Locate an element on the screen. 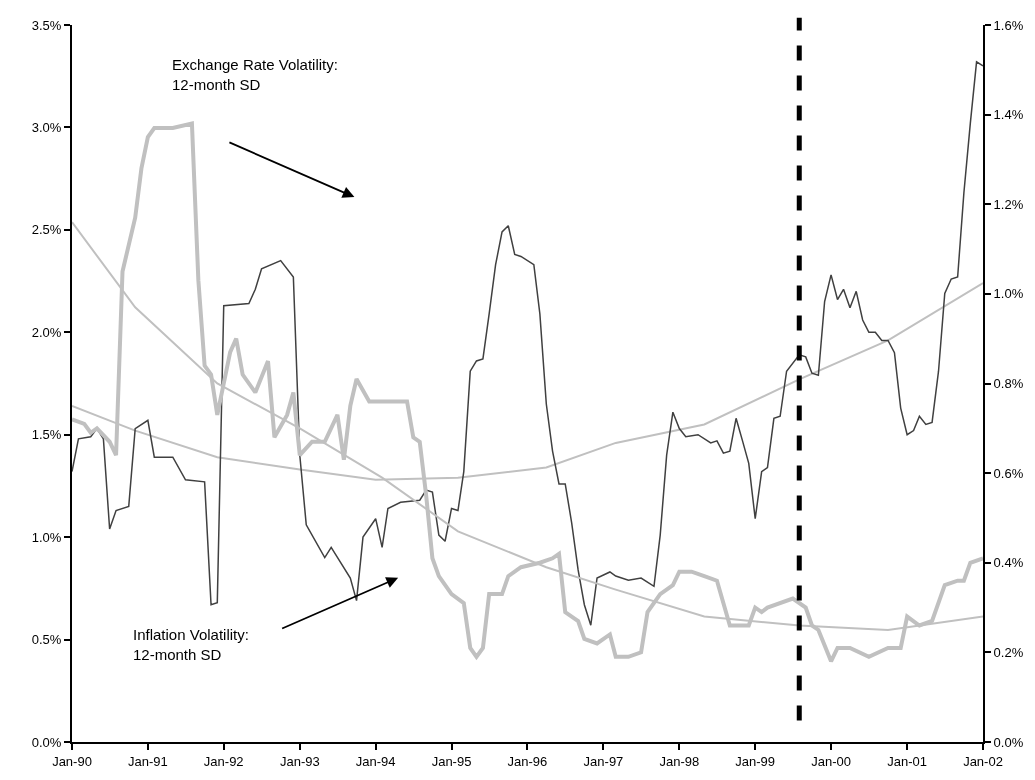  y2-tick-label: 0.4% is located at coordinates (1008, 563).